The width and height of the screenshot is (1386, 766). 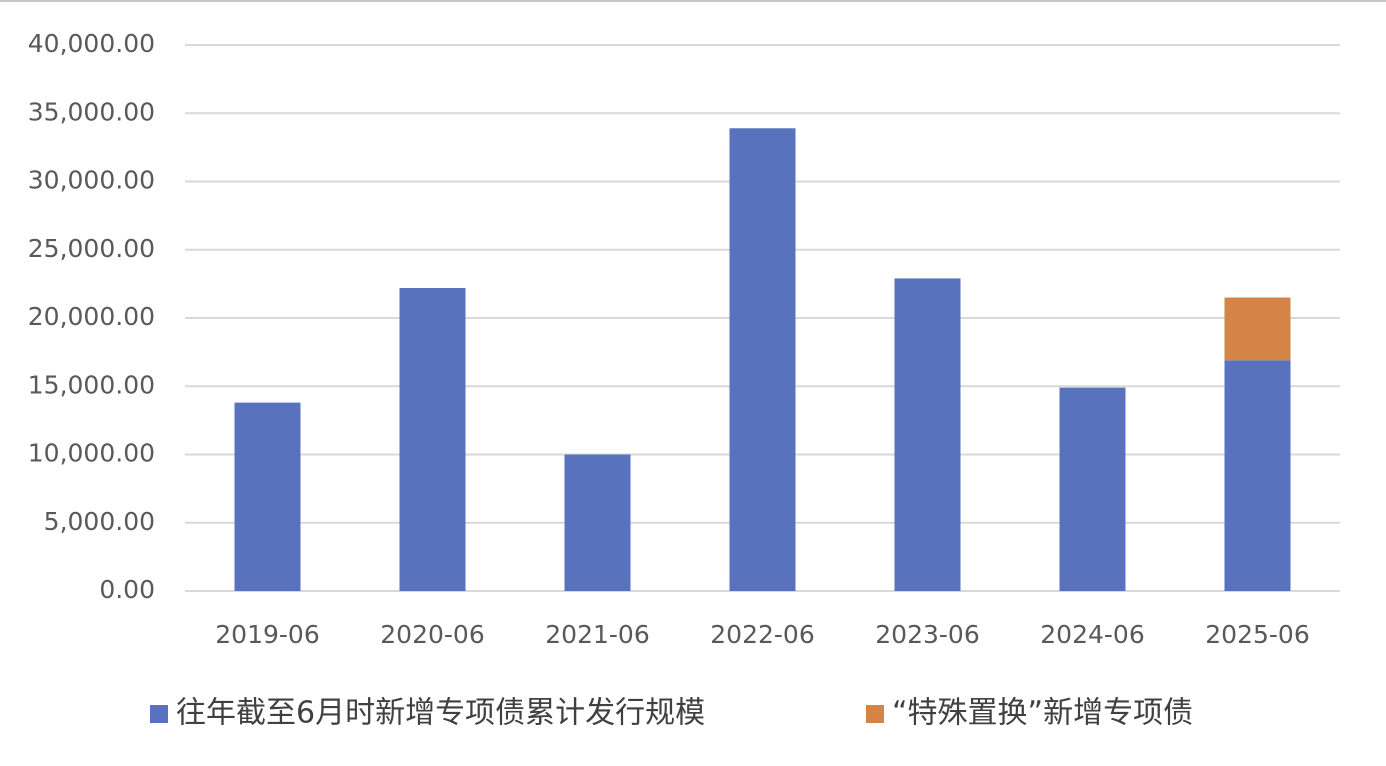 What do you see at coordinates (440, 713) in the screenshot?
I see `legend-label: 往年截至6月时新增专项债累计发行规模` at bounding box center [440, 713].